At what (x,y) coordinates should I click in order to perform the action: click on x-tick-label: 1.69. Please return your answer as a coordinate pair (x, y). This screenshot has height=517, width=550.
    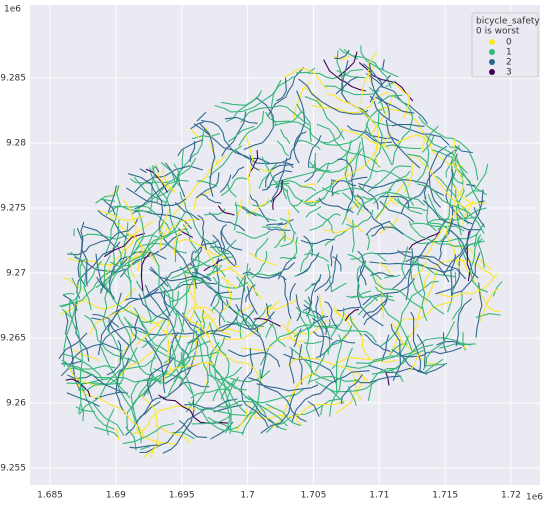
    Looking at the image, I should click on (116, 496).